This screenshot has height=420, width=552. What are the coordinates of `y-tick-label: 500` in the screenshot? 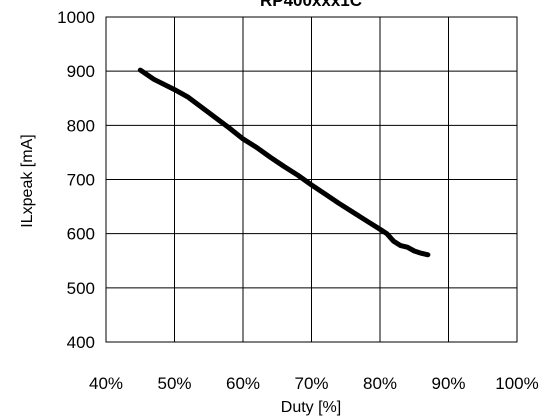 It's located at (81, 288).